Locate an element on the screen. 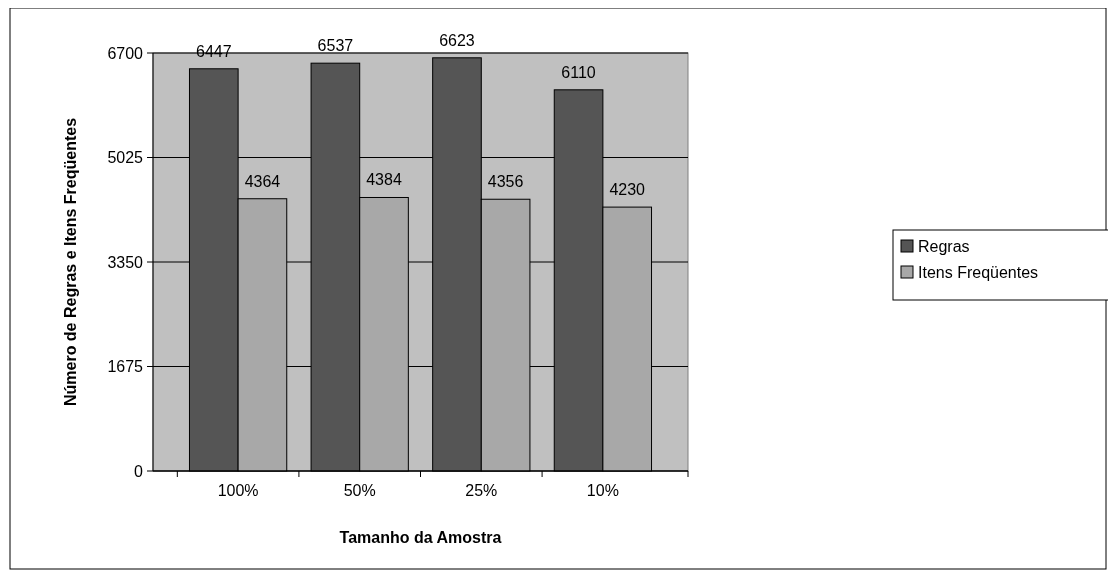  y-tick-label: 6700 is located at coordinates (125, 53).